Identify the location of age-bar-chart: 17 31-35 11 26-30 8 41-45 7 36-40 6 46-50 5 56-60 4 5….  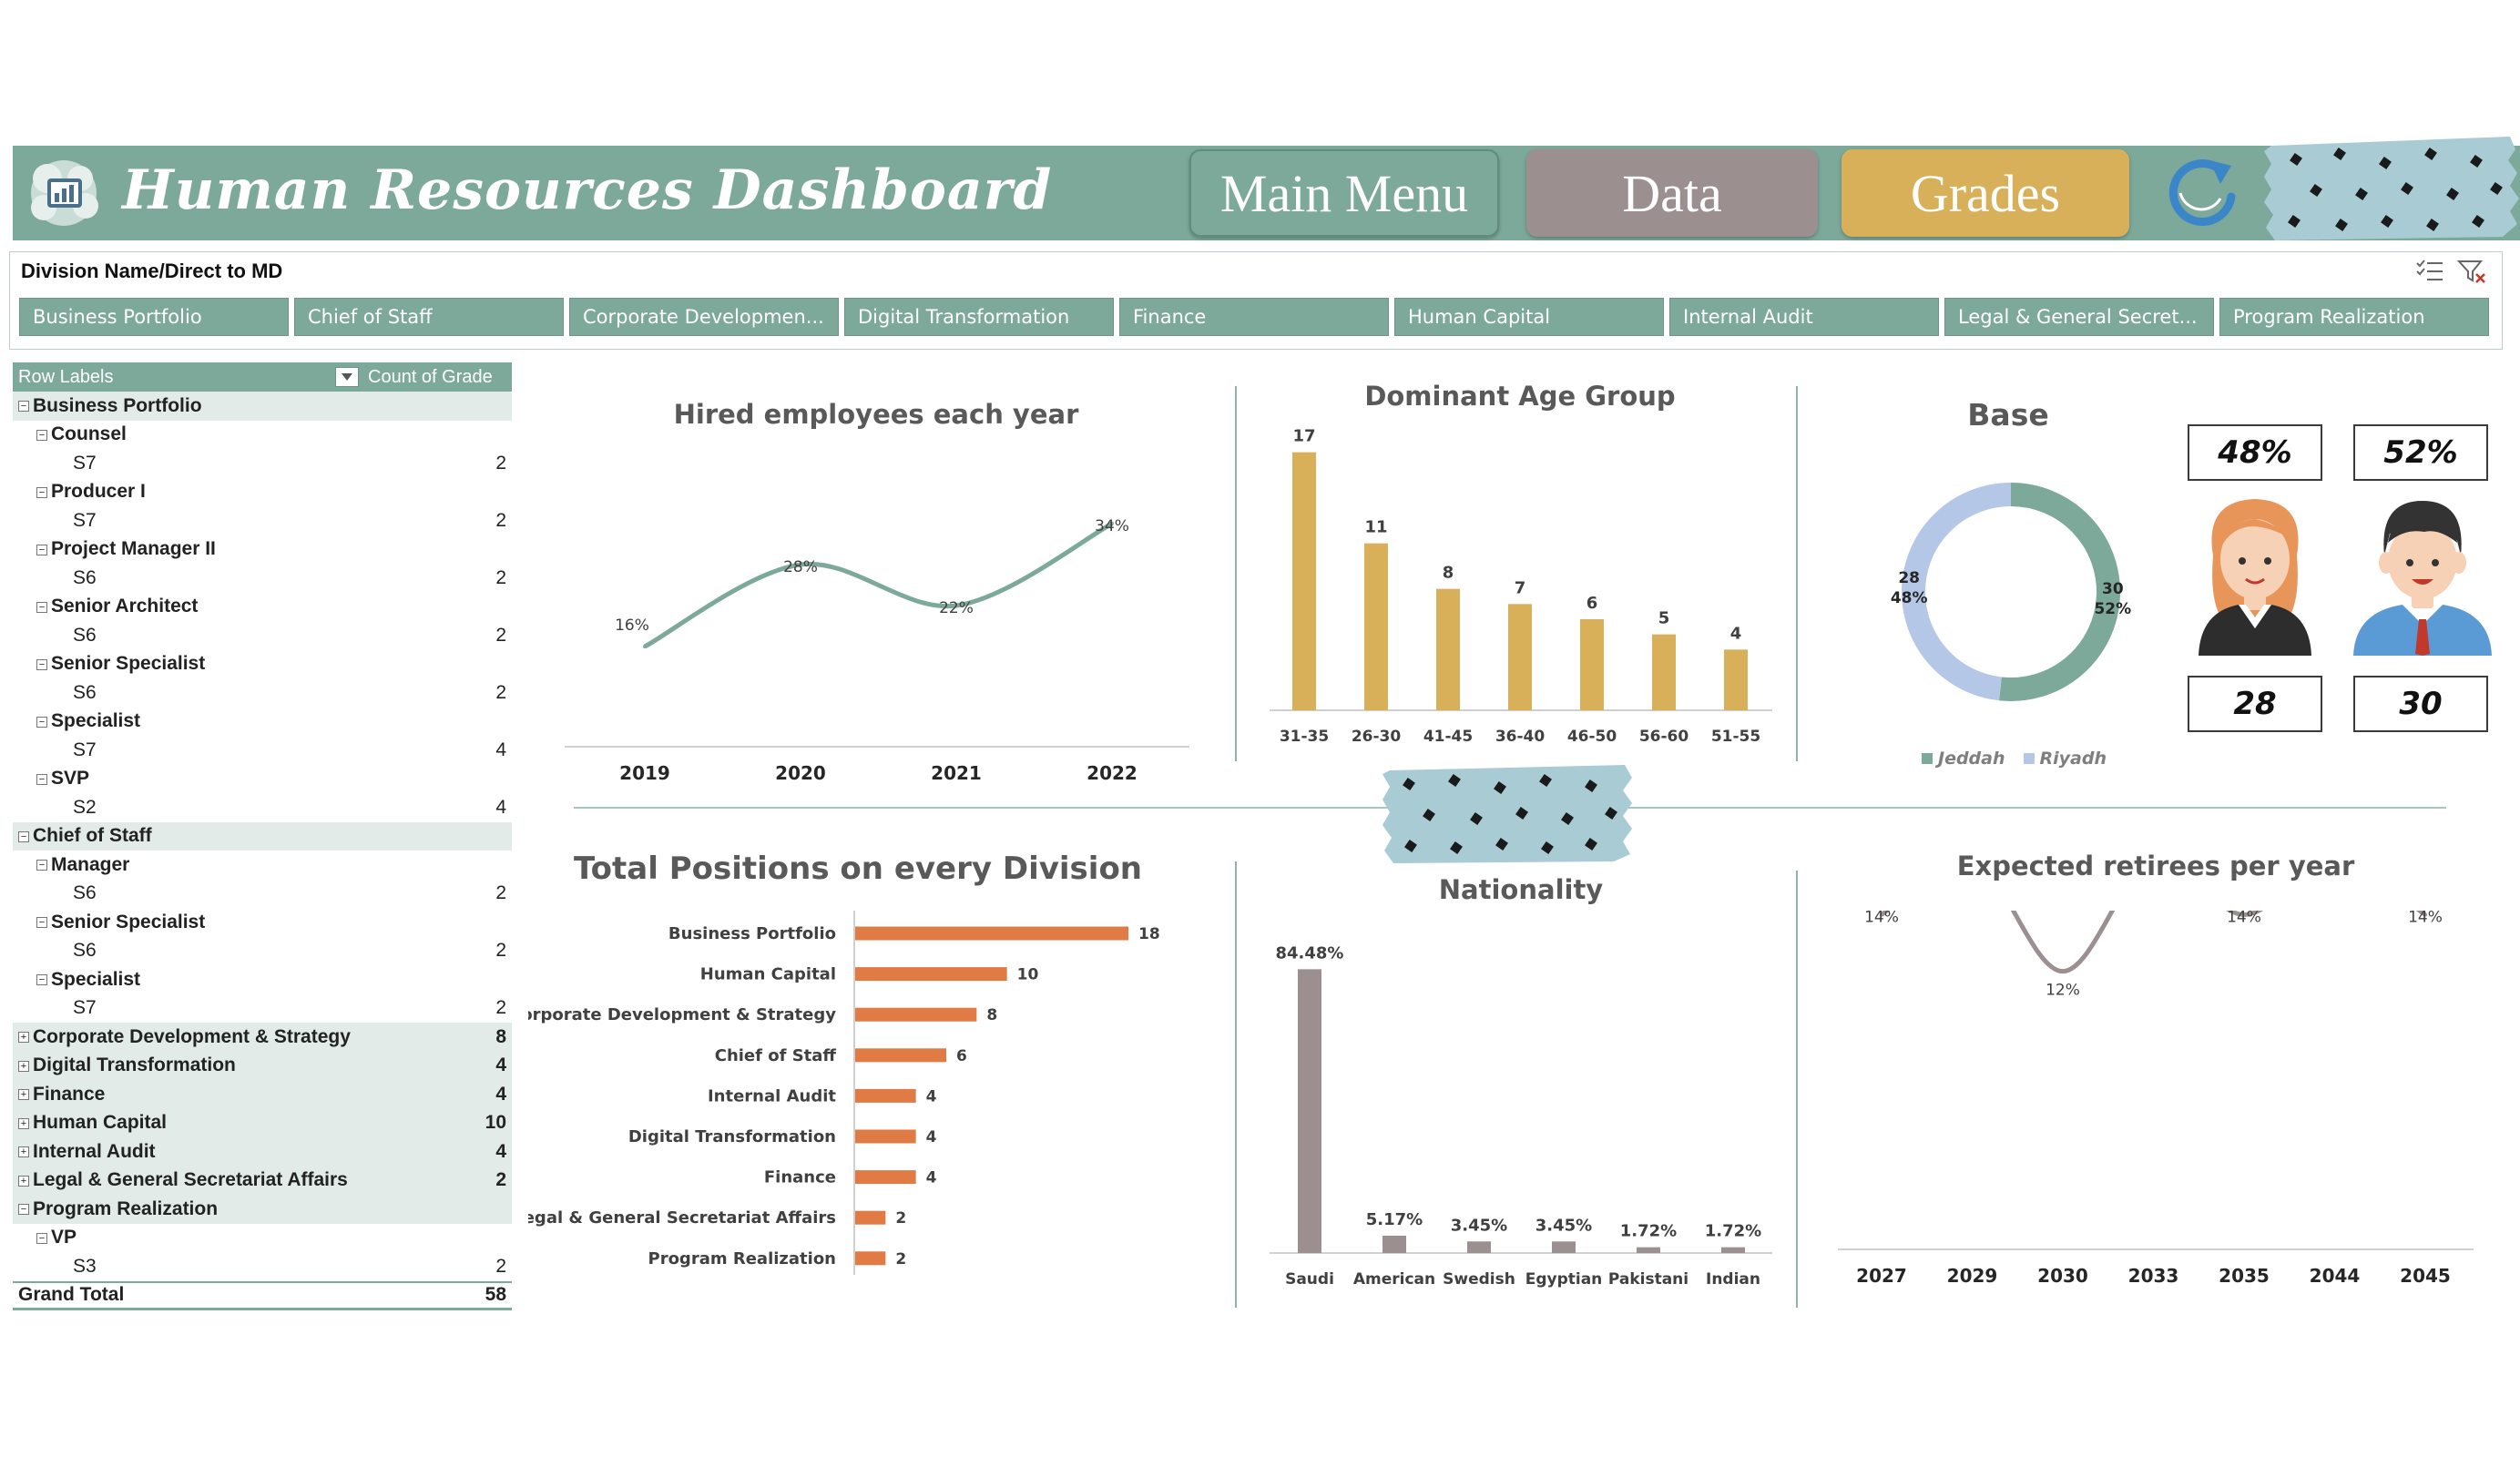
(1521, 587).